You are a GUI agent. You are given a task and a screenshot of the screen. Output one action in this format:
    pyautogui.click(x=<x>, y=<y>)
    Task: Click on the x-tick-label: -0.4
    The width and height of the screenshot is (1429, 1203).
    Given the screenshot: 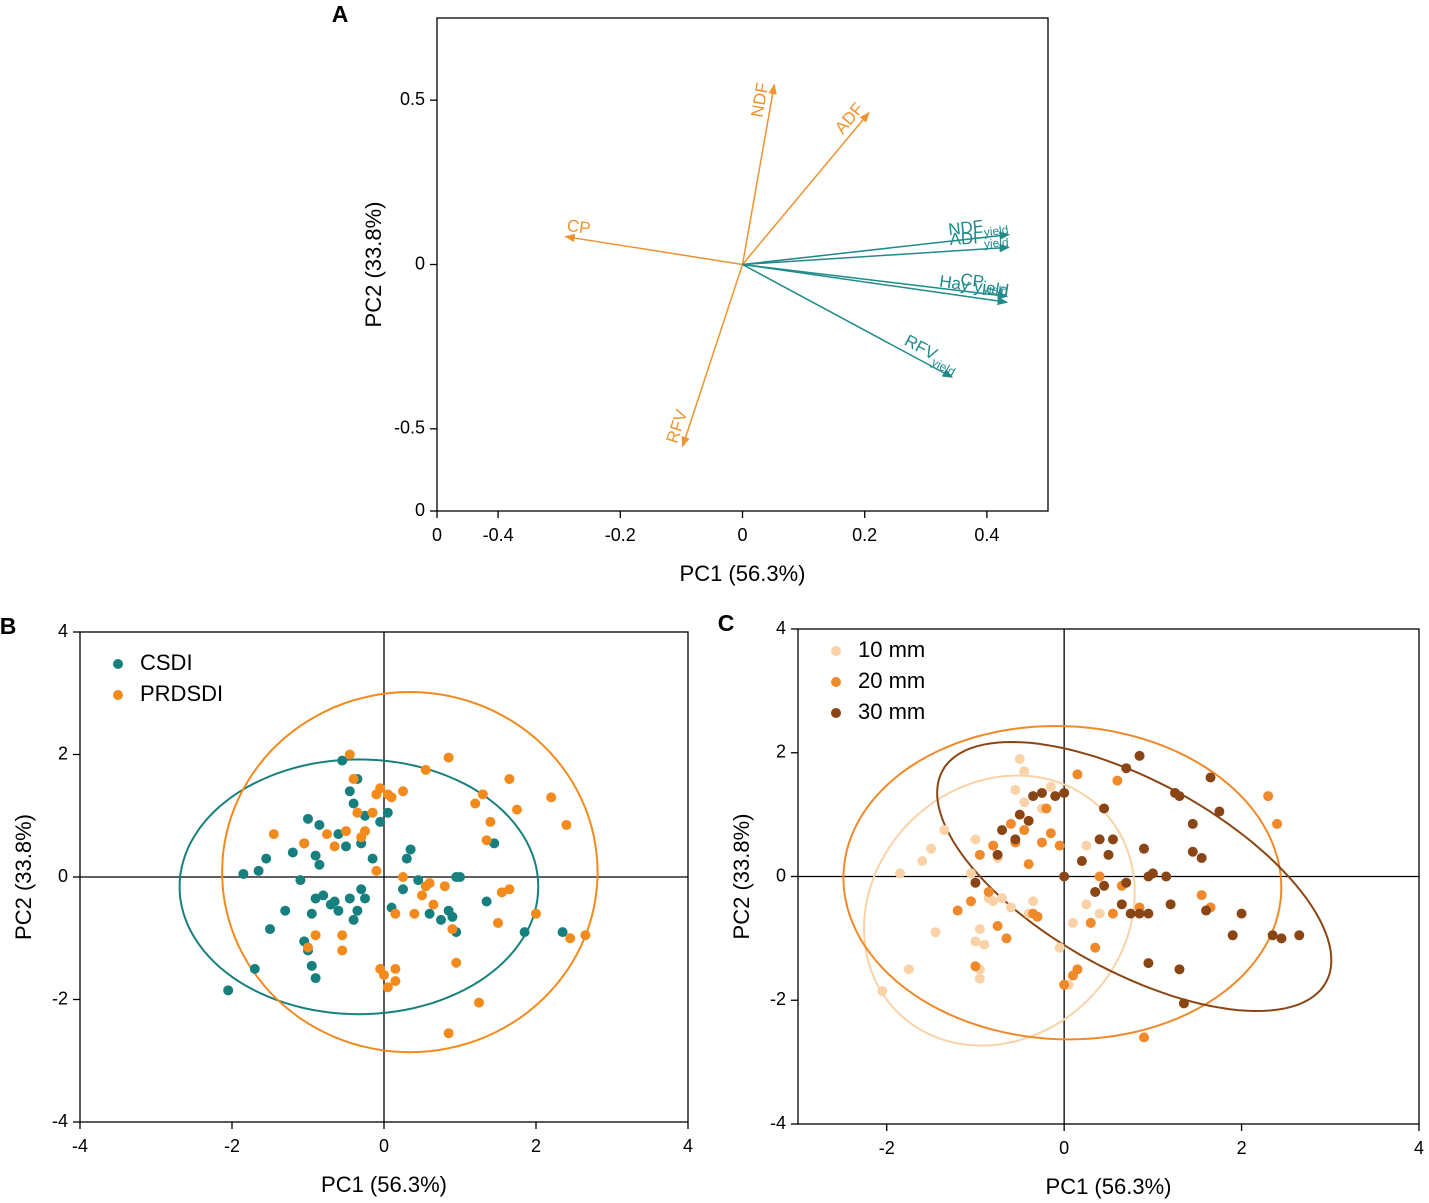 What is the action you would take?
    pyautogui.click(x=498, y=535)
    